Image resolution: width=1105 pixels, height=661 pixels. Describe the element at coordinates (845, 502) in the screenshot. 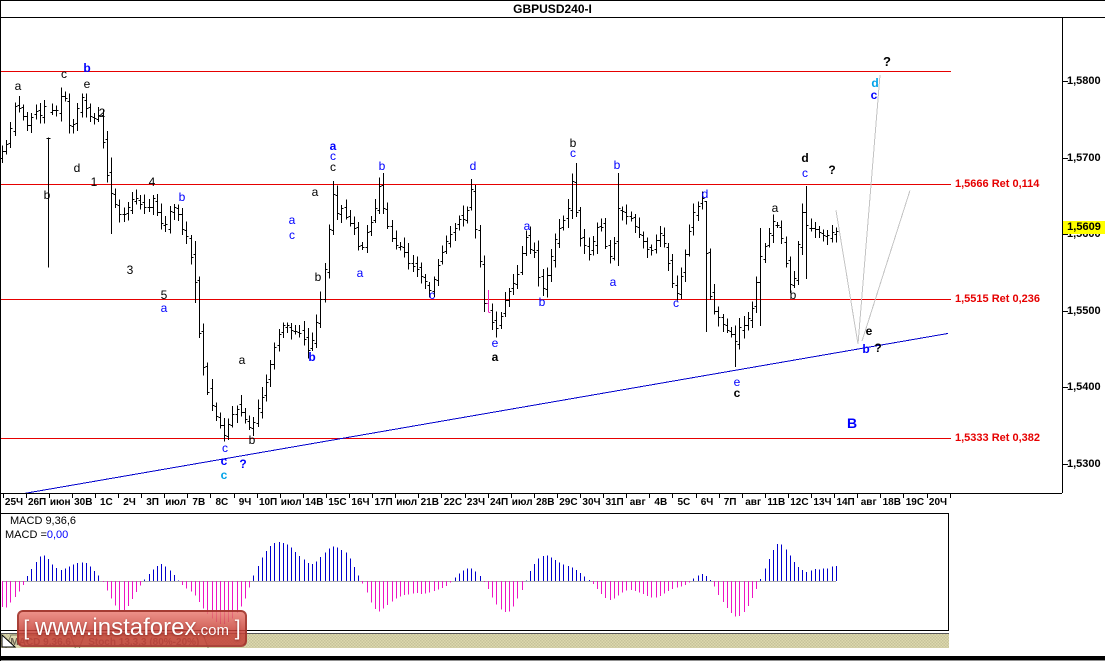

I see `time-axis-label: 14П` at that location.